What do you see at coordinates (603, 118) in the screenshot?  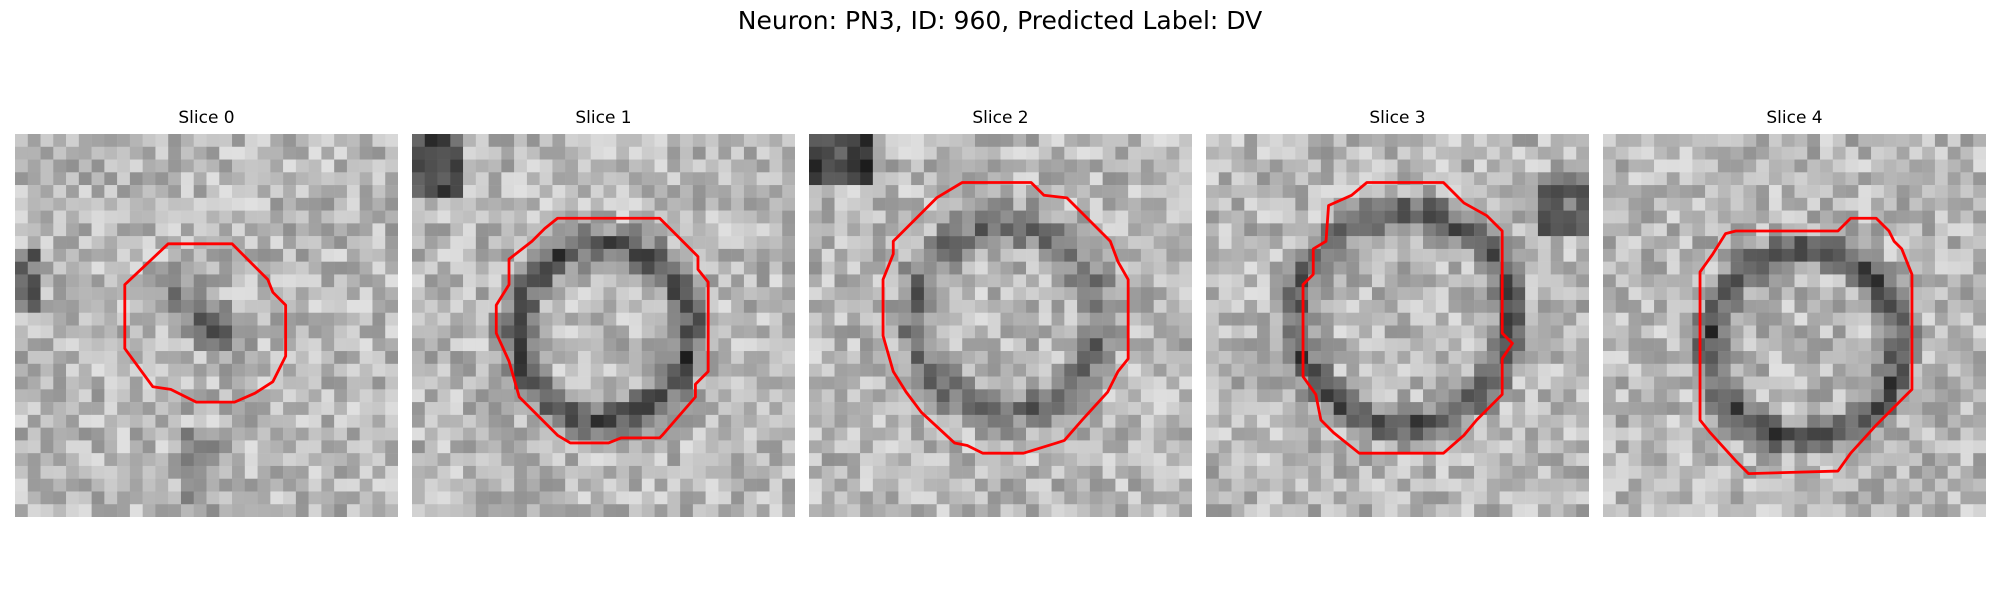 I see `slice-title: Slice 1` at bounding box center [603, 118].